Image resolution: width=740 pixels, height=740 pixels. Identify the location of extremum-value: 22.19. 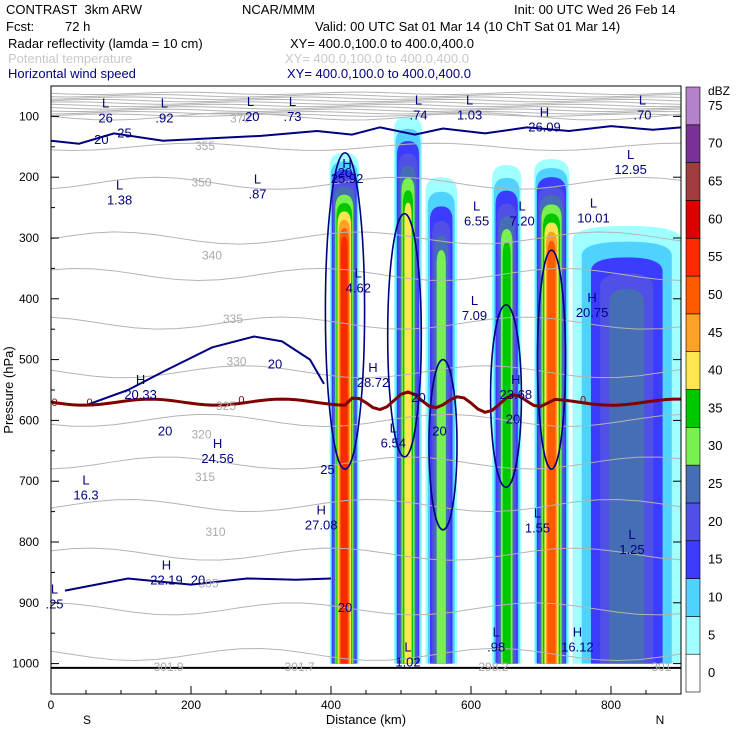
(166, 579).